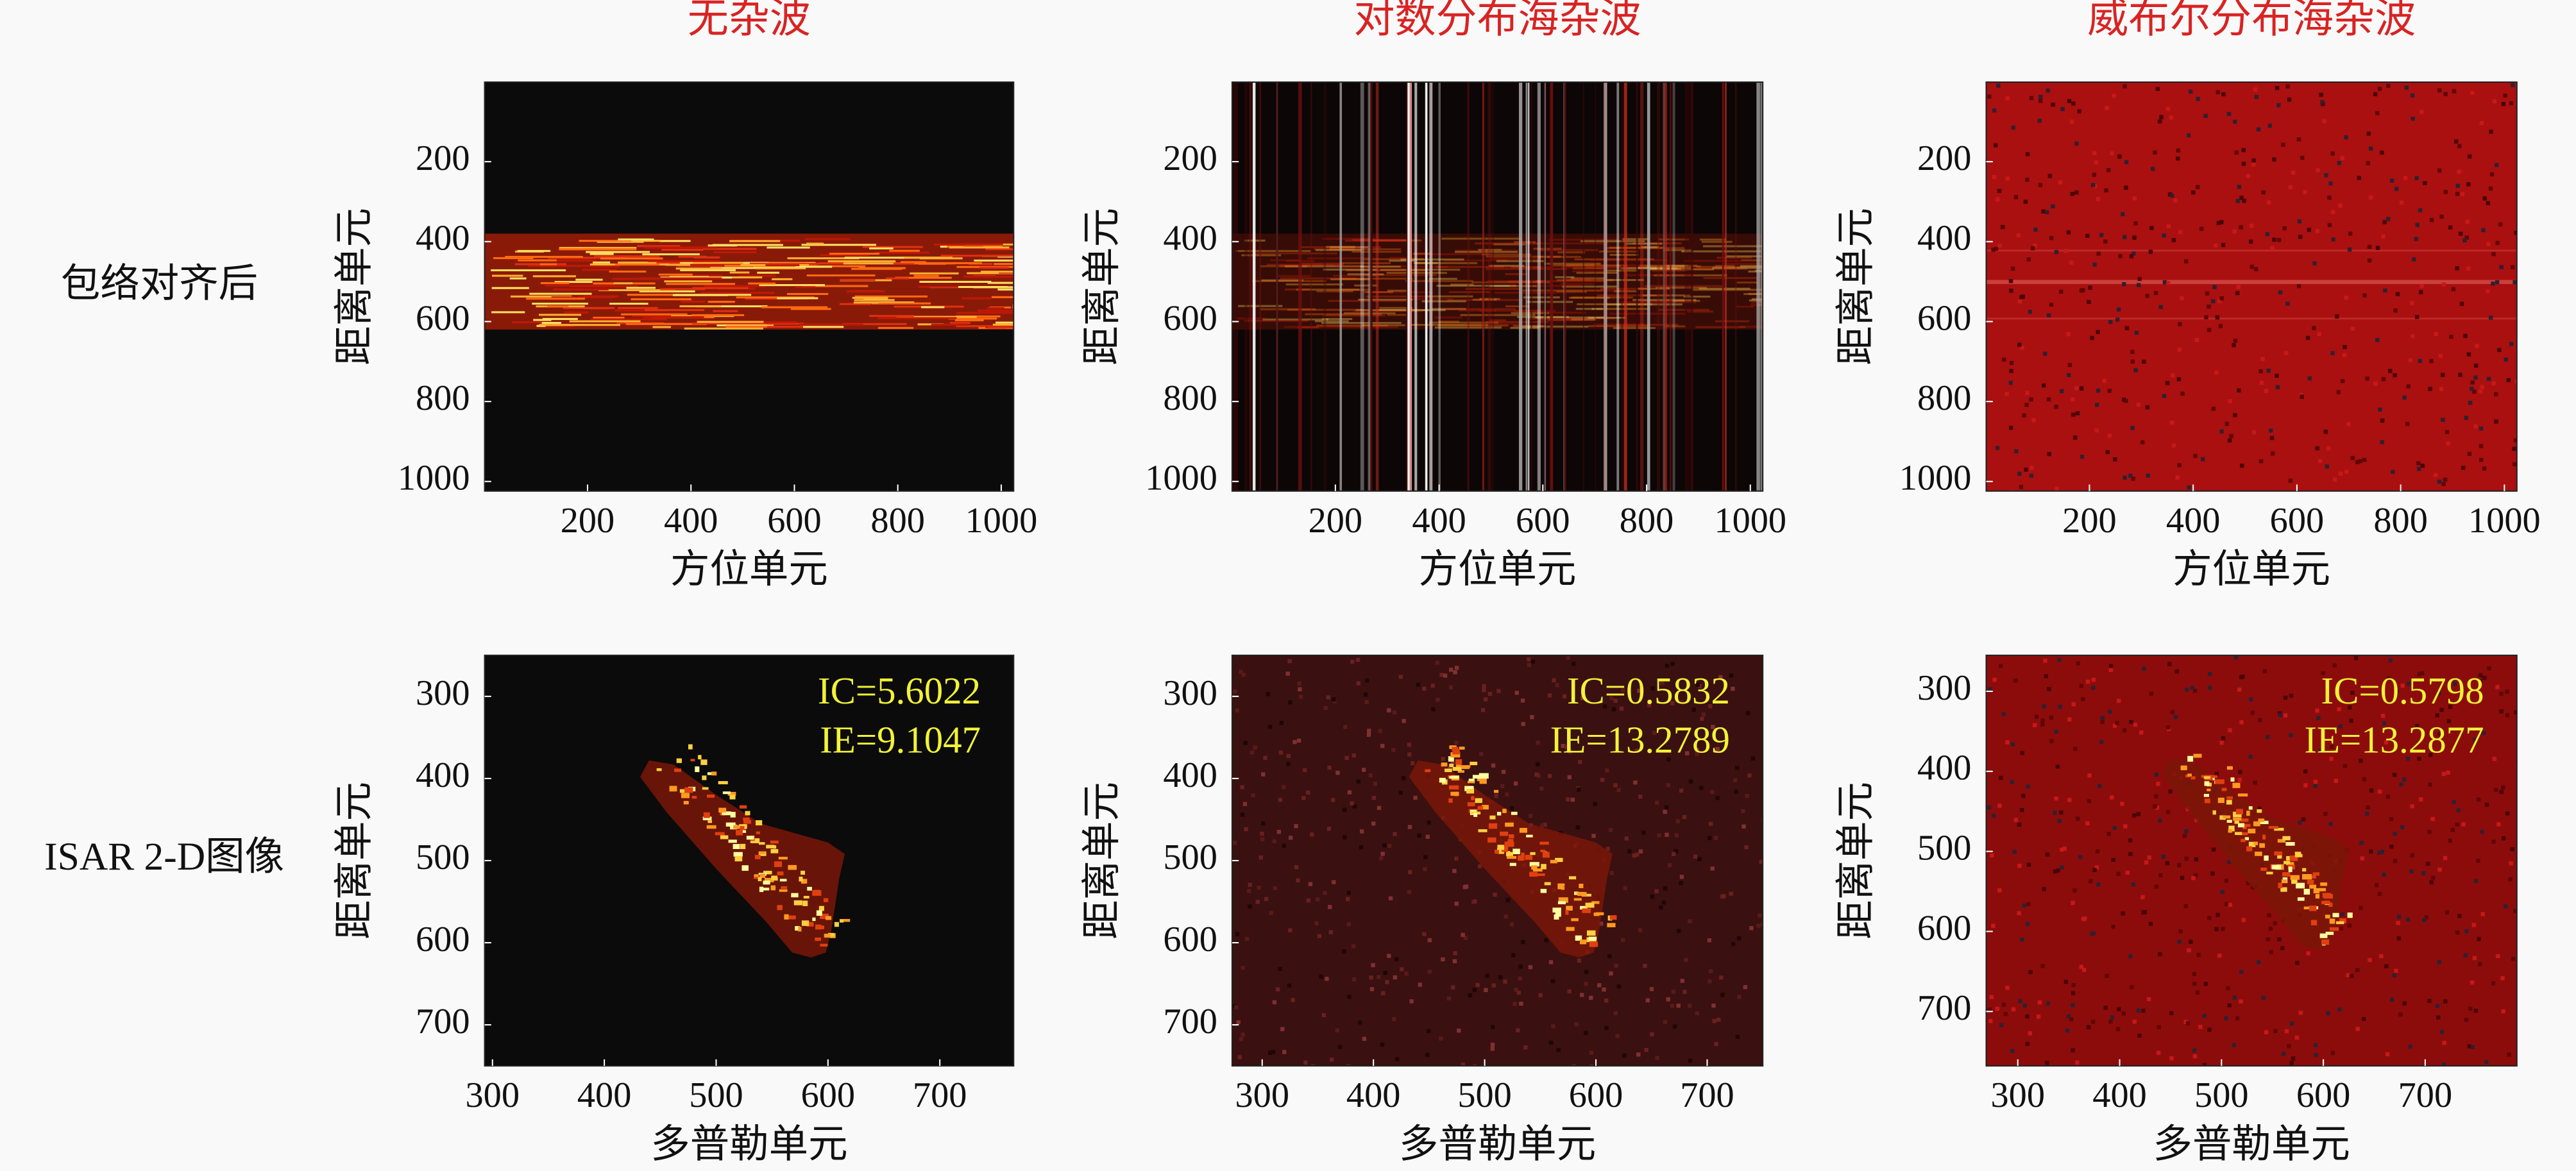 The height and width of the screenshot is (1171, 2576). I want to click on x-axis-label: 多普勒单元, so click(748, 1144).